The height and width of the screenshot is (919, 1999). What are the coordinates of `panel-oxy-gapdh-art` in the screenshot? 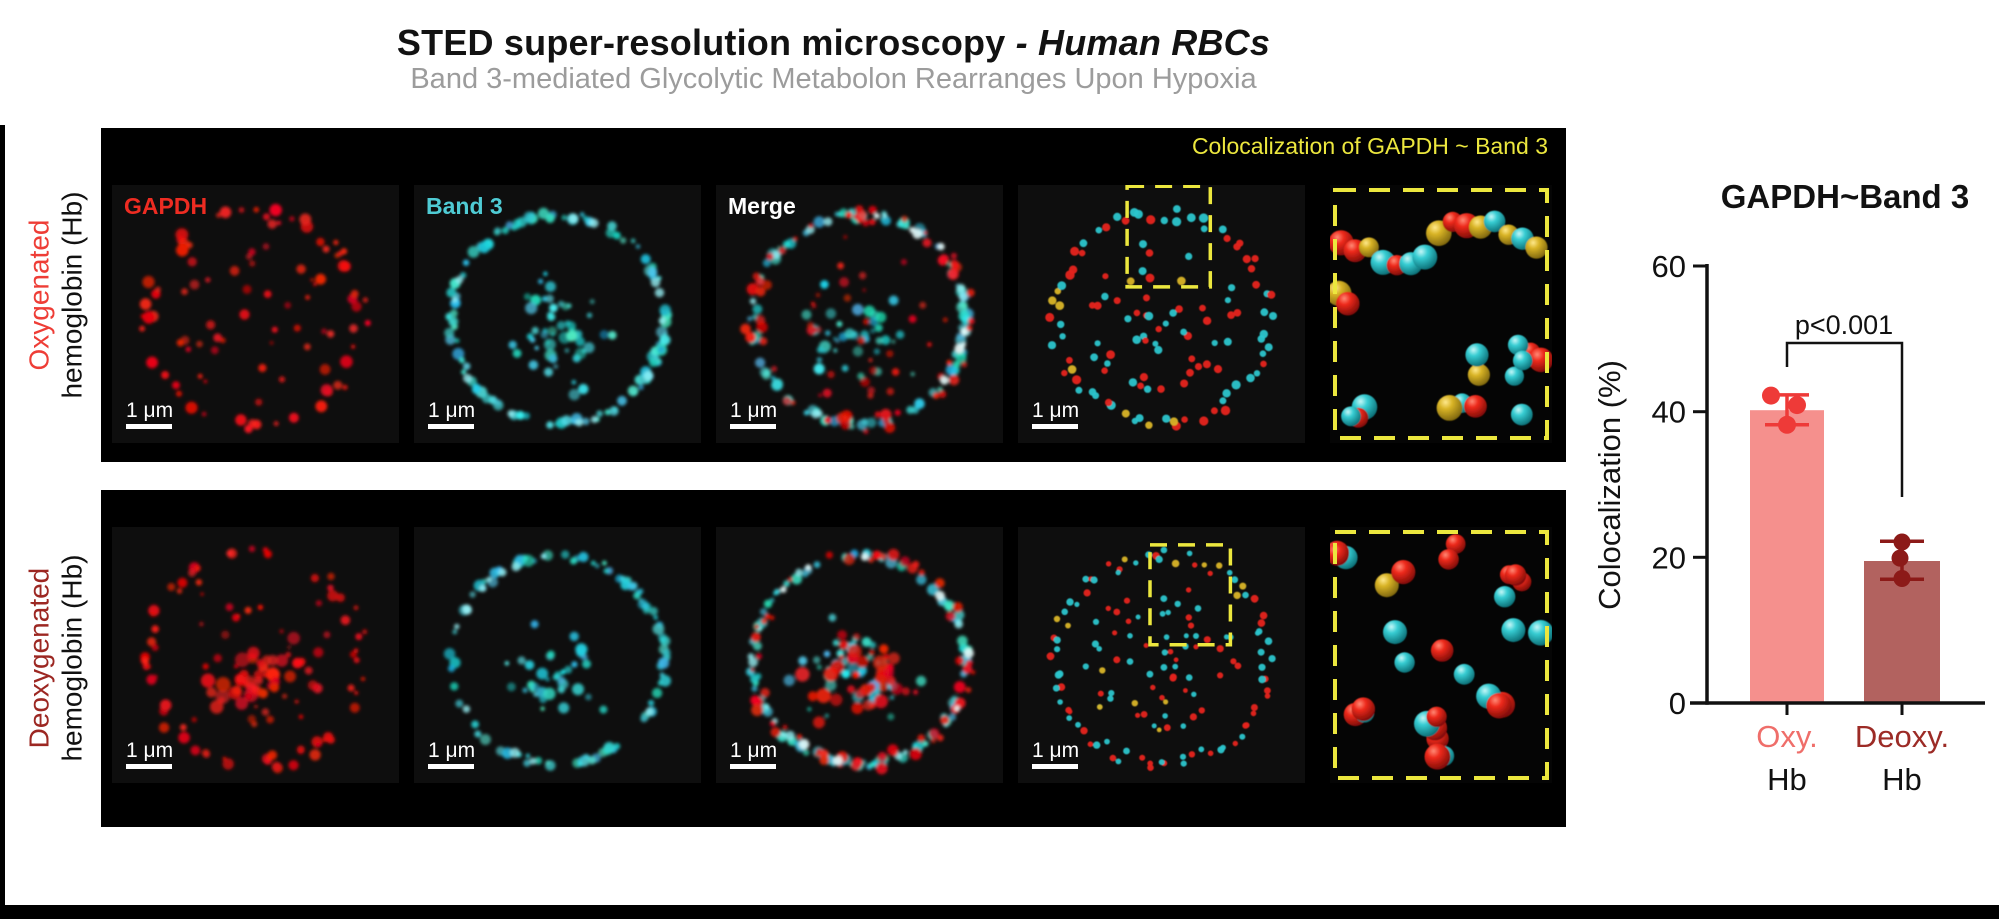 It's located at (255, 318).